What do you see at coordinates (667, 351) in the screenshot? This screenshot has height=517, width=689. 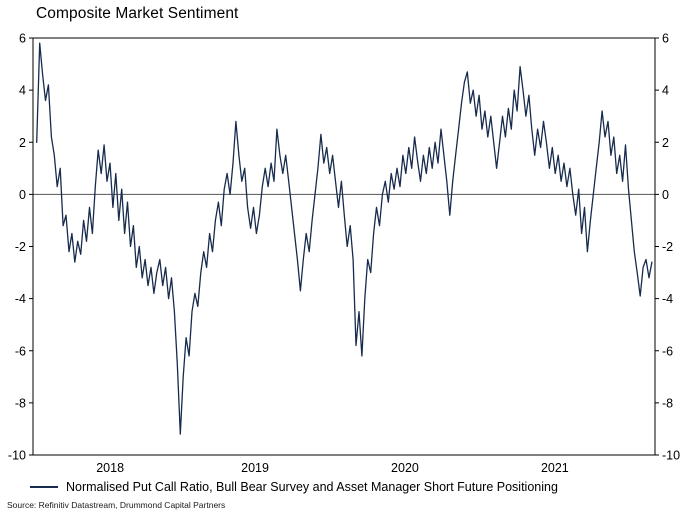 I see `y-axis-label-right: -6` at bounding box center [667, 351].